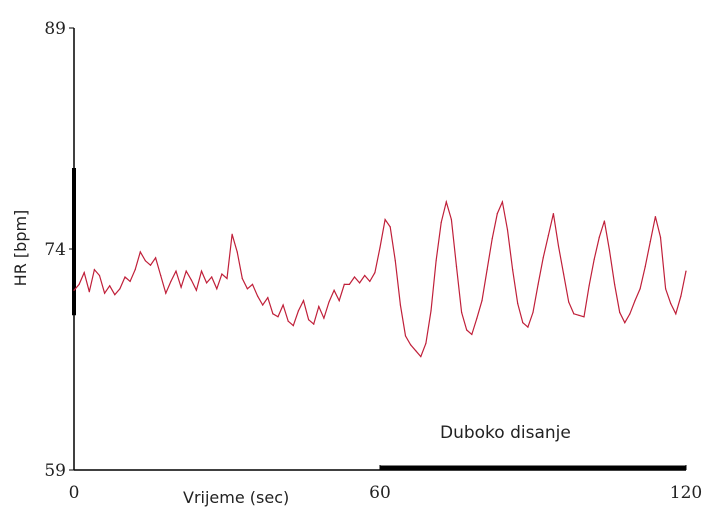 The image size is (706, 510). I want to click on y-axis-label: HR [bpm], so click(20, 248).